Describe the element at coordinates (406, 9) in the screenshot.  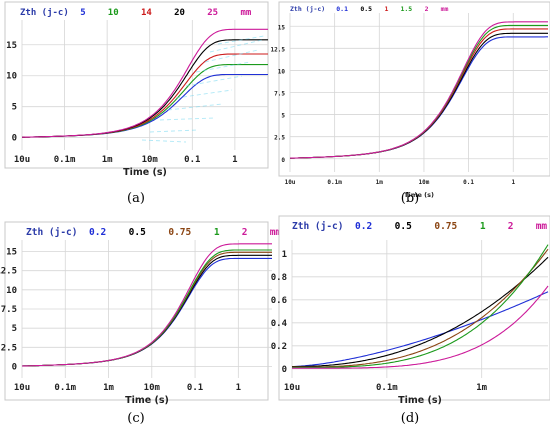
I see `legend-entry: 1.5` at that location.